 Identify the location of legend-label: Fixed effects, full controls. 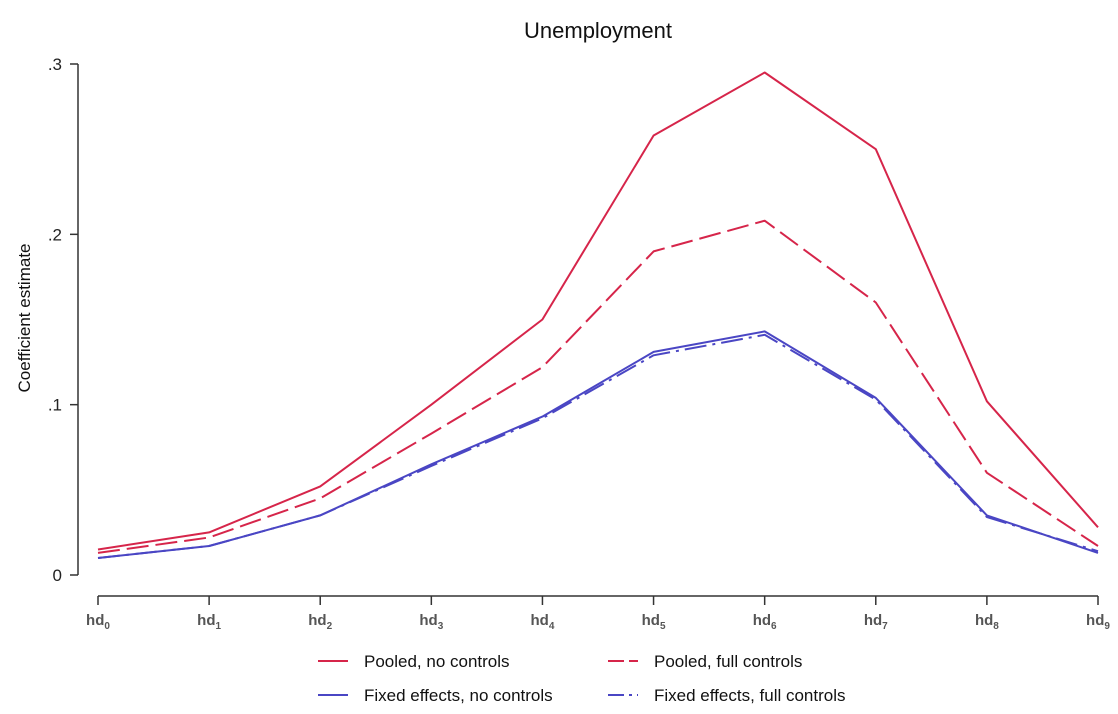
(750, 695).